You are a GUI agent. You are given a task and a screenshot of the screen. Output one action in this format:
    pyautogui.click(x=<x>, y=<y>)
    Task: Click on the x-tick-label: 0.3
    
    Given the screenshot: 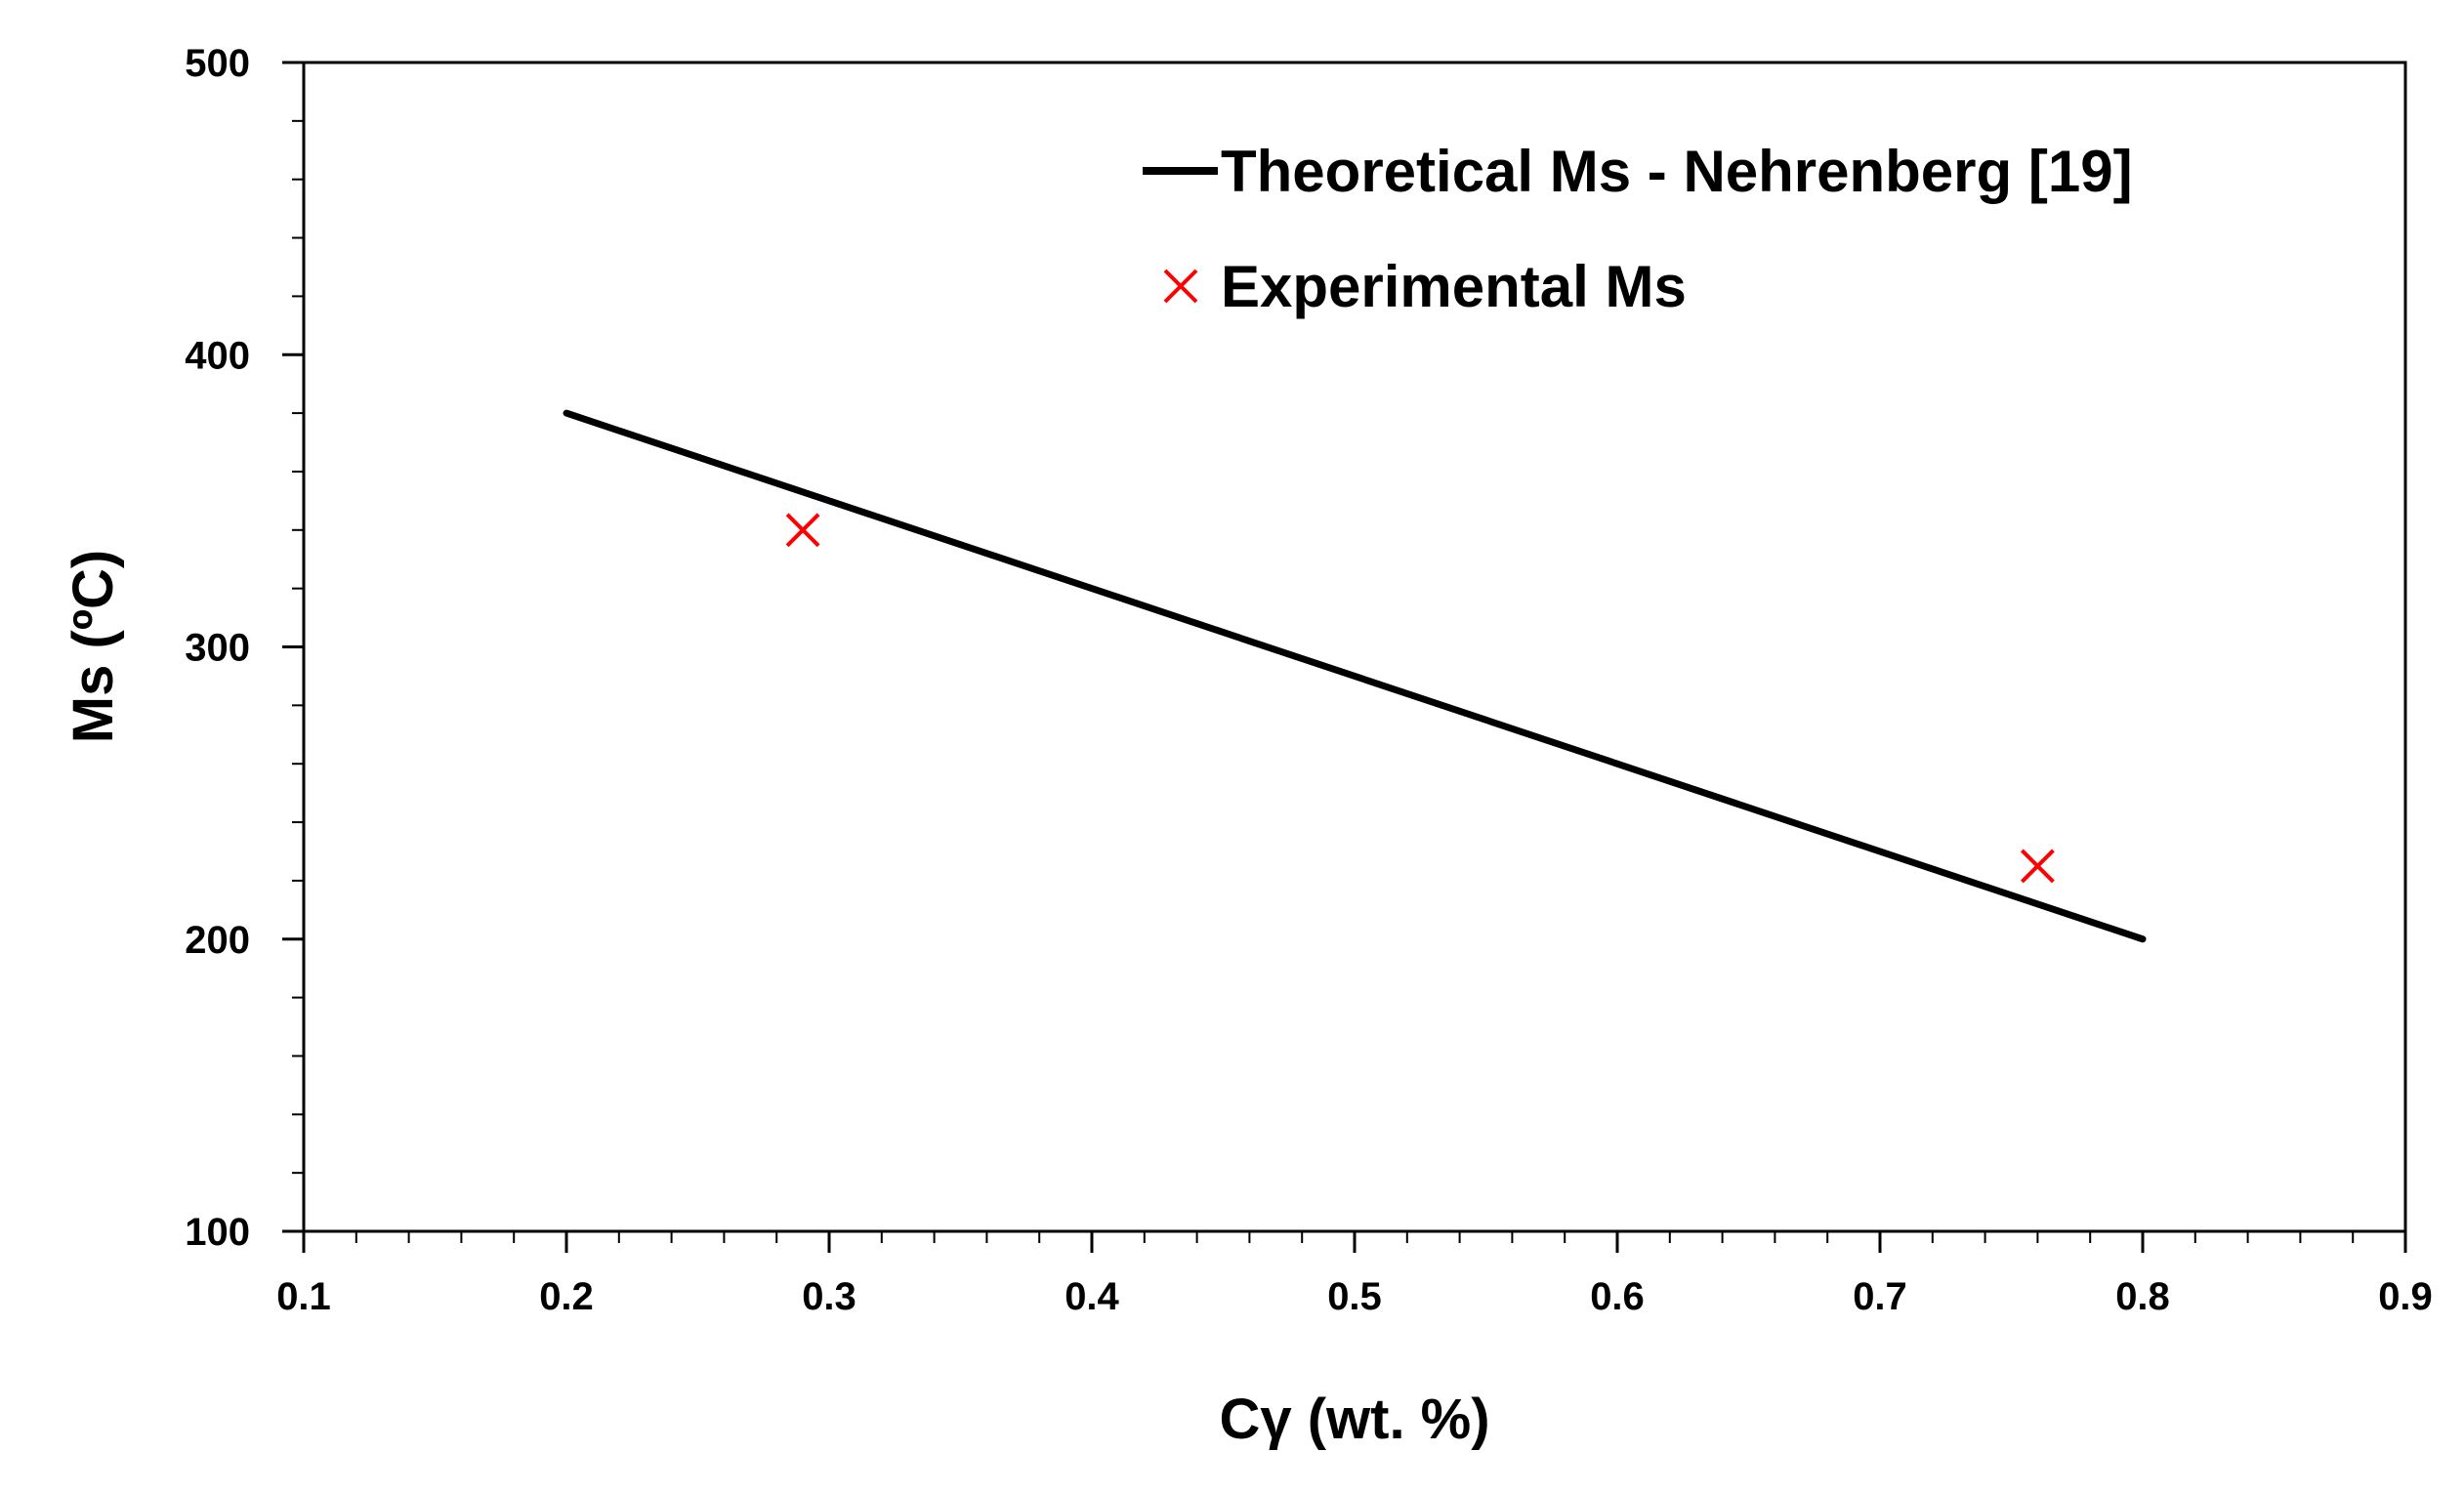 What is the action you would take?
    pyautogui.click(x=829, y=1296)
    